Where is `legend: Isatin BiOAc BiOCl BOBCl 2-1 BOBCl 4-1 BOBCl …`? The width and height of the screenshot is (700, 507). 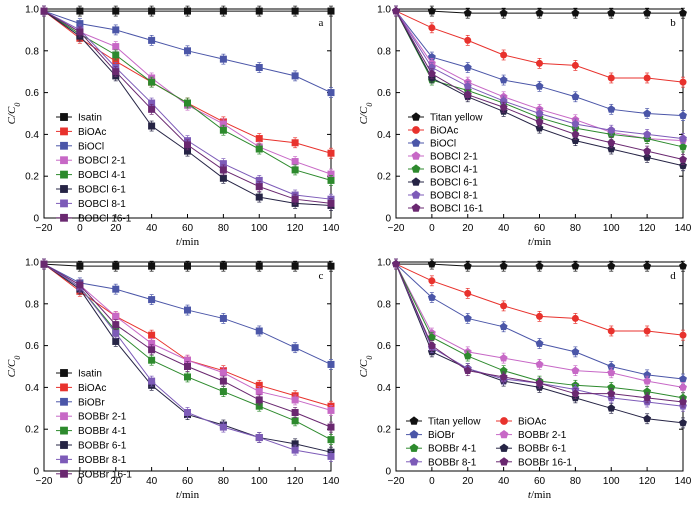
legend: Isatin BiOAc BiOCl BOBCl 2-1 BOBCl 4-1 BOBCl … is located at coordinates (94, 168).